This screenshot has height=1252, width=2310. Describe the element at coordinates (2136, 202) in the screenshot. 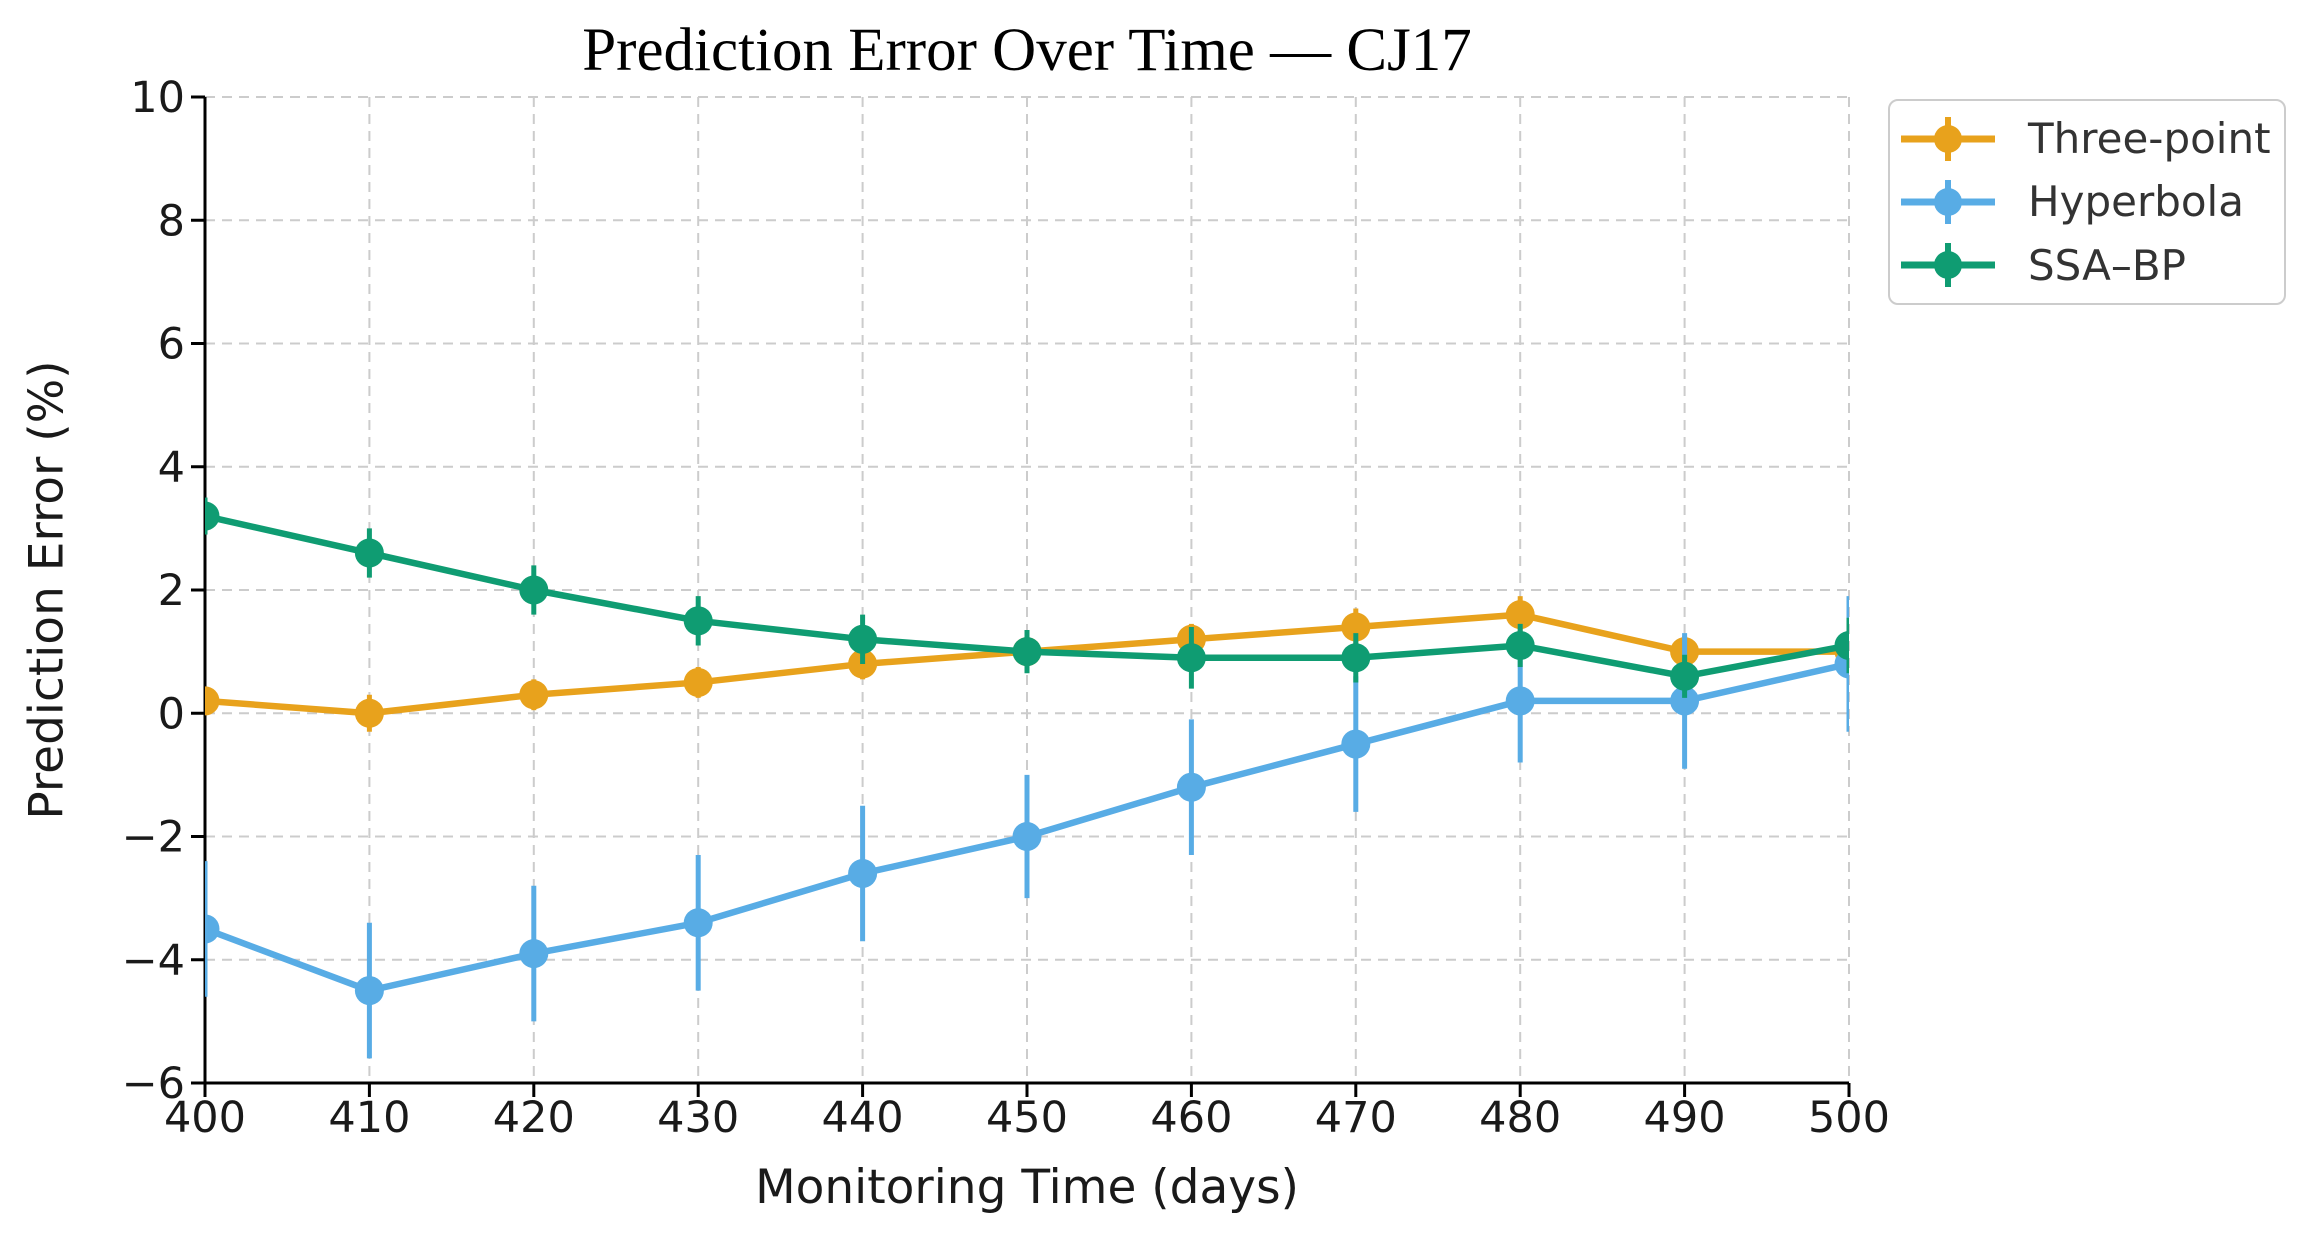

I see `legend-label: Hyperbola` at that location.